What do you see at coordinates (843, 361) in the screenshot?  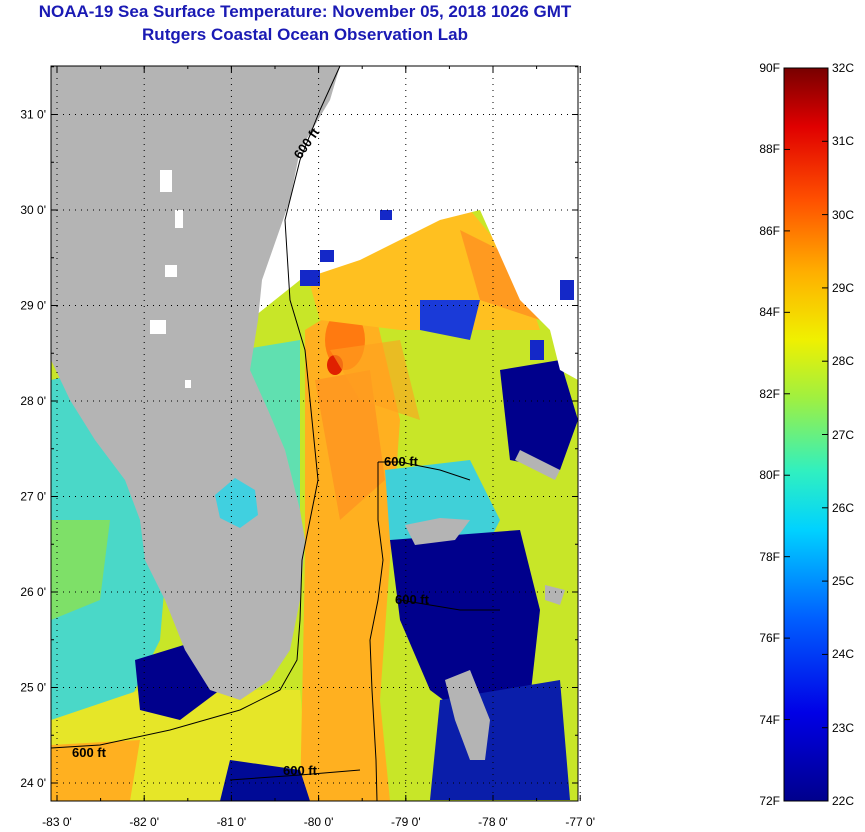 I see `colorbar-celsius-label: 28C` at bounding box center [843, 361].